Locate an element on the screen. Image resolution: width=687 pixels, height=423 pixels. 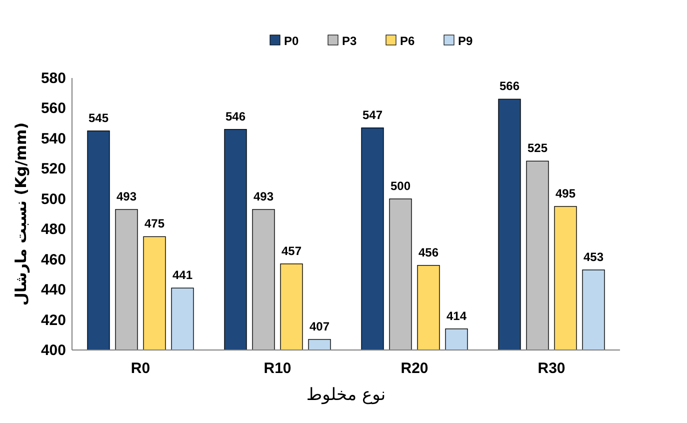
data-label: 456 is located at coordinates (428, 252).